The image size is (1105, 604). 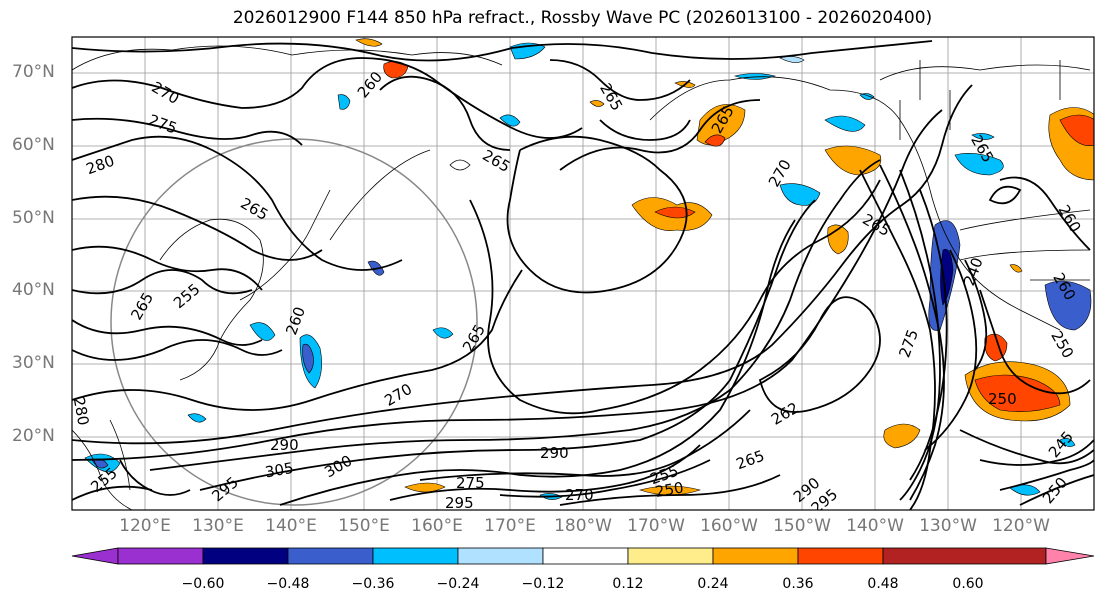 I want to click on lon-label: 140°W, so click(x=875, y=526).